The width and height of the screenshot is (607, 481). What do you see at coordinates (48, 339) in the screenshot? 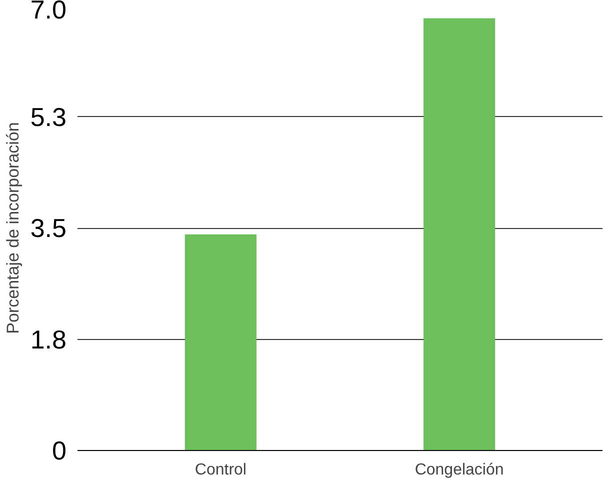
I see `y-tick-label: 1.8` at bounding box center [48, 339].